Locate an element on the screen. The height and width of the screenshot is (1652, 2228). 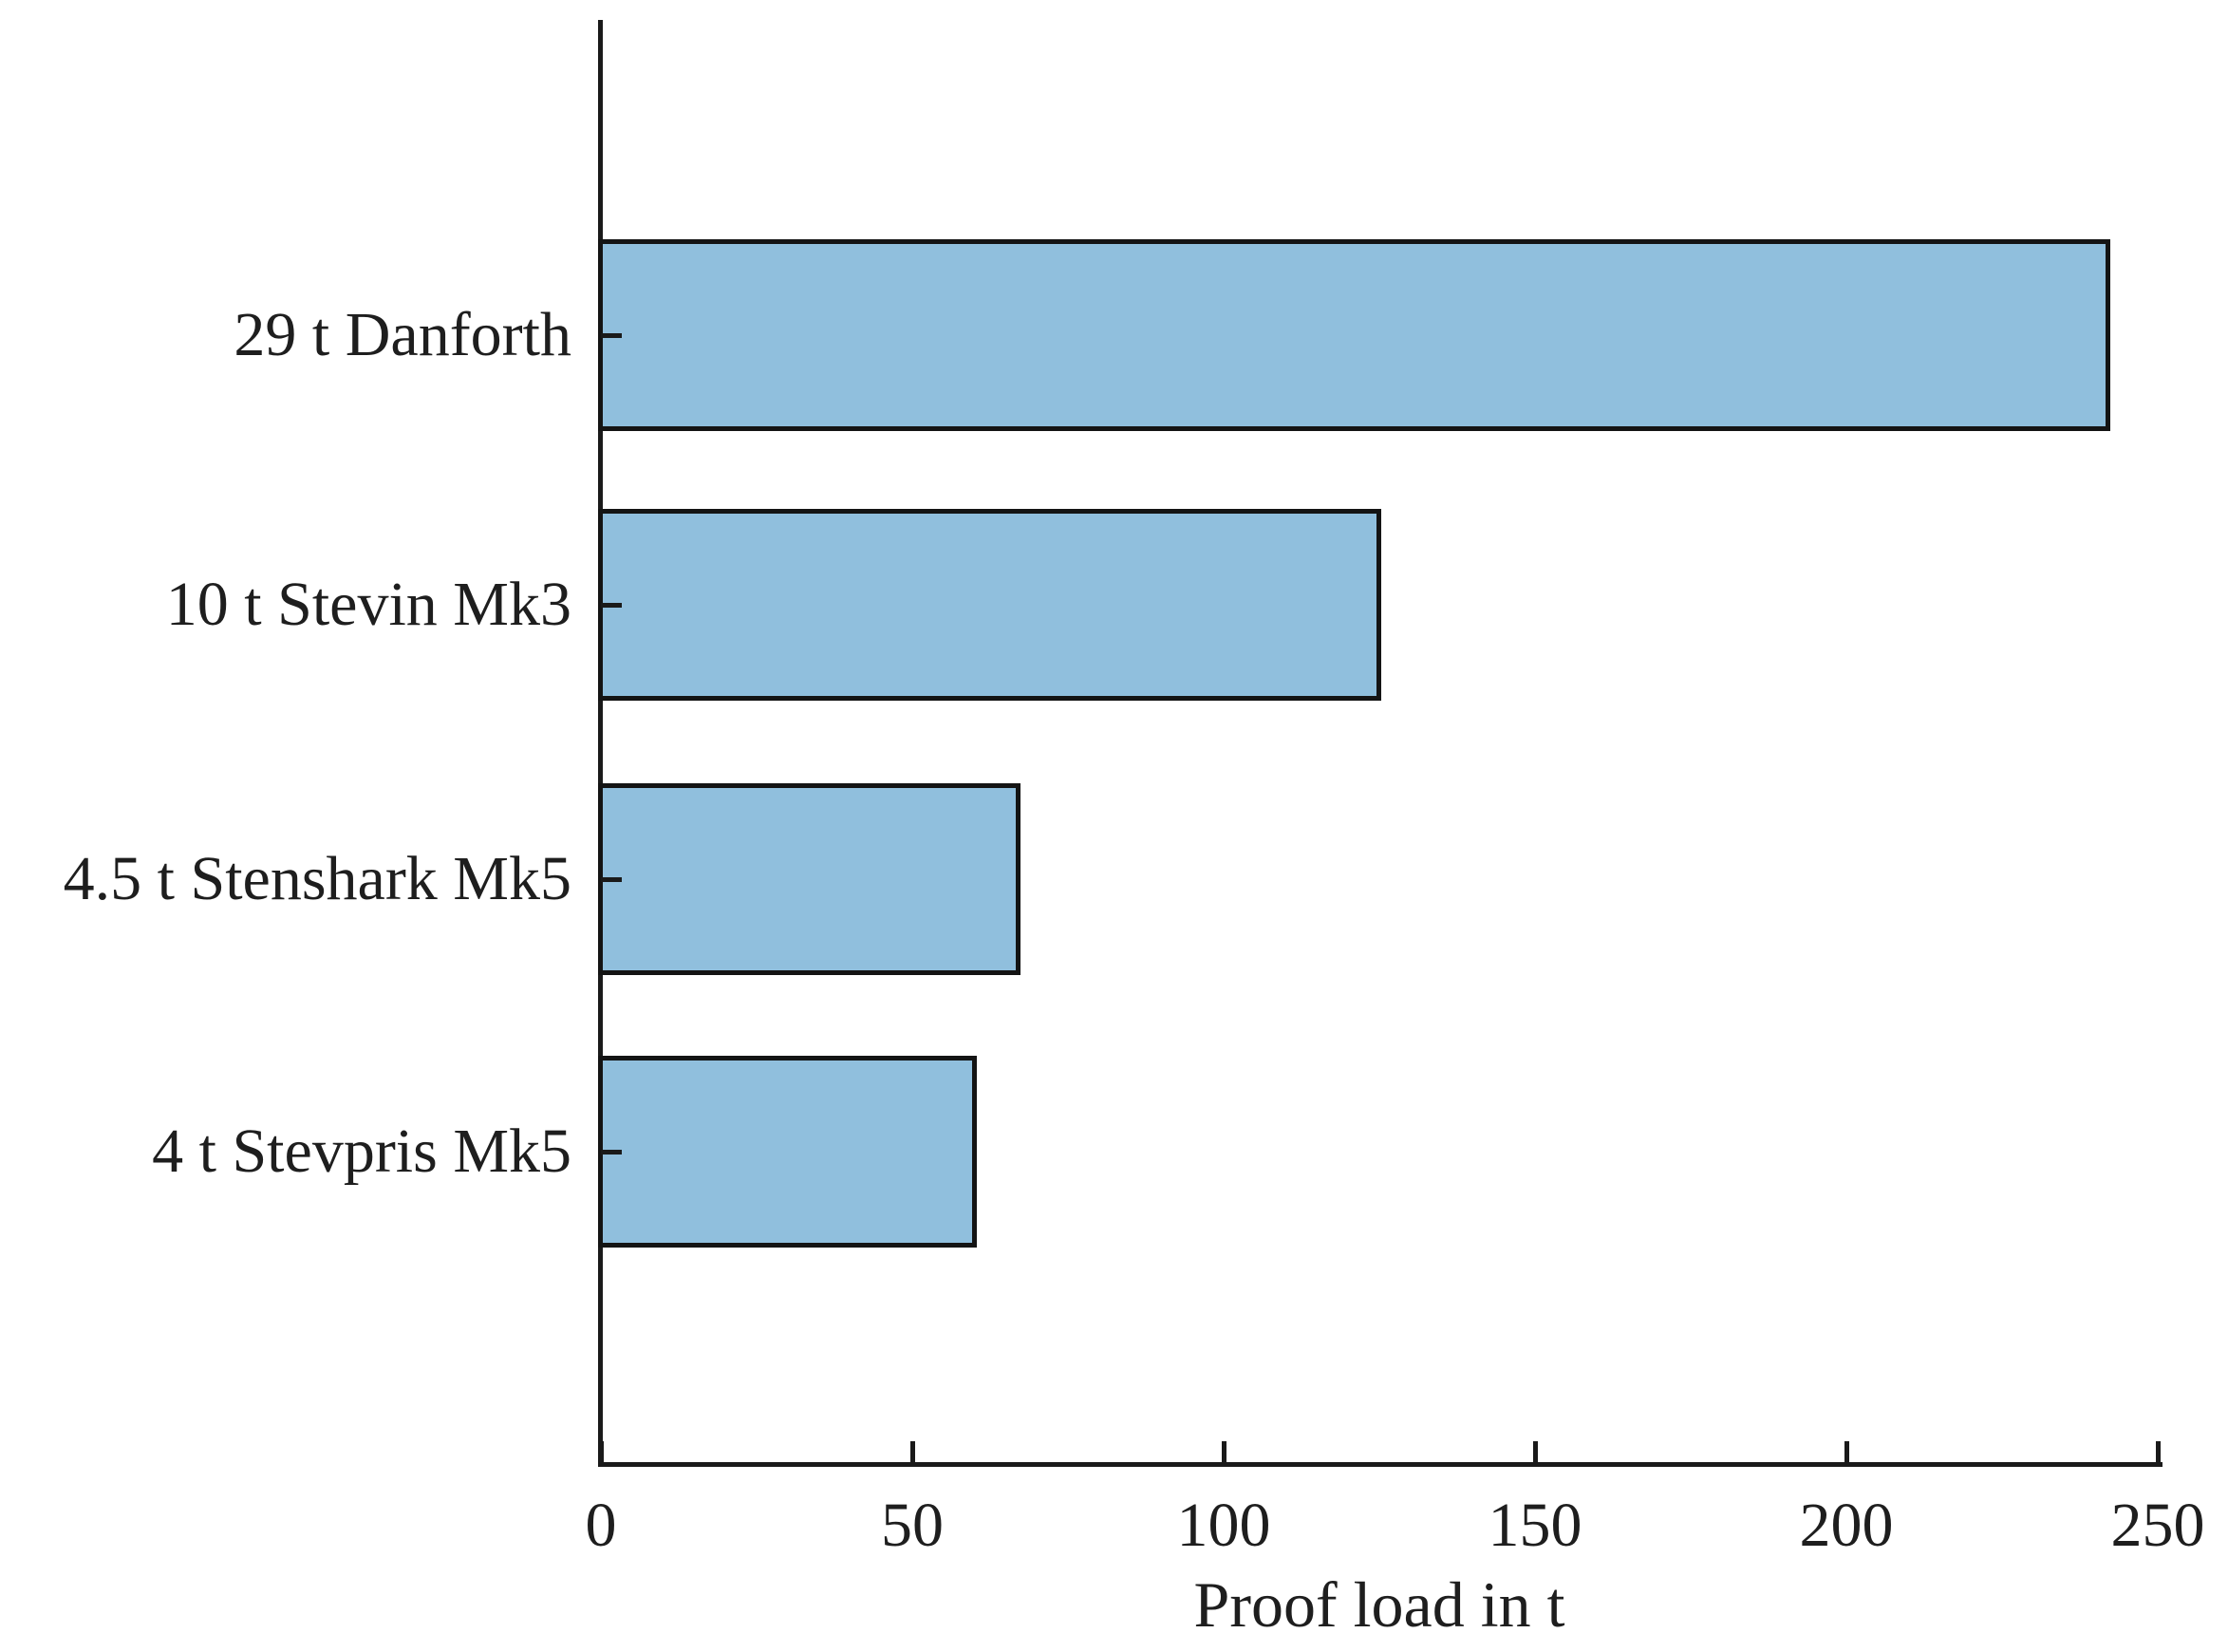
category-label-stenshark-mk5: 4.5 t Stenshark Mk5 is located at coordinates (317, 878).